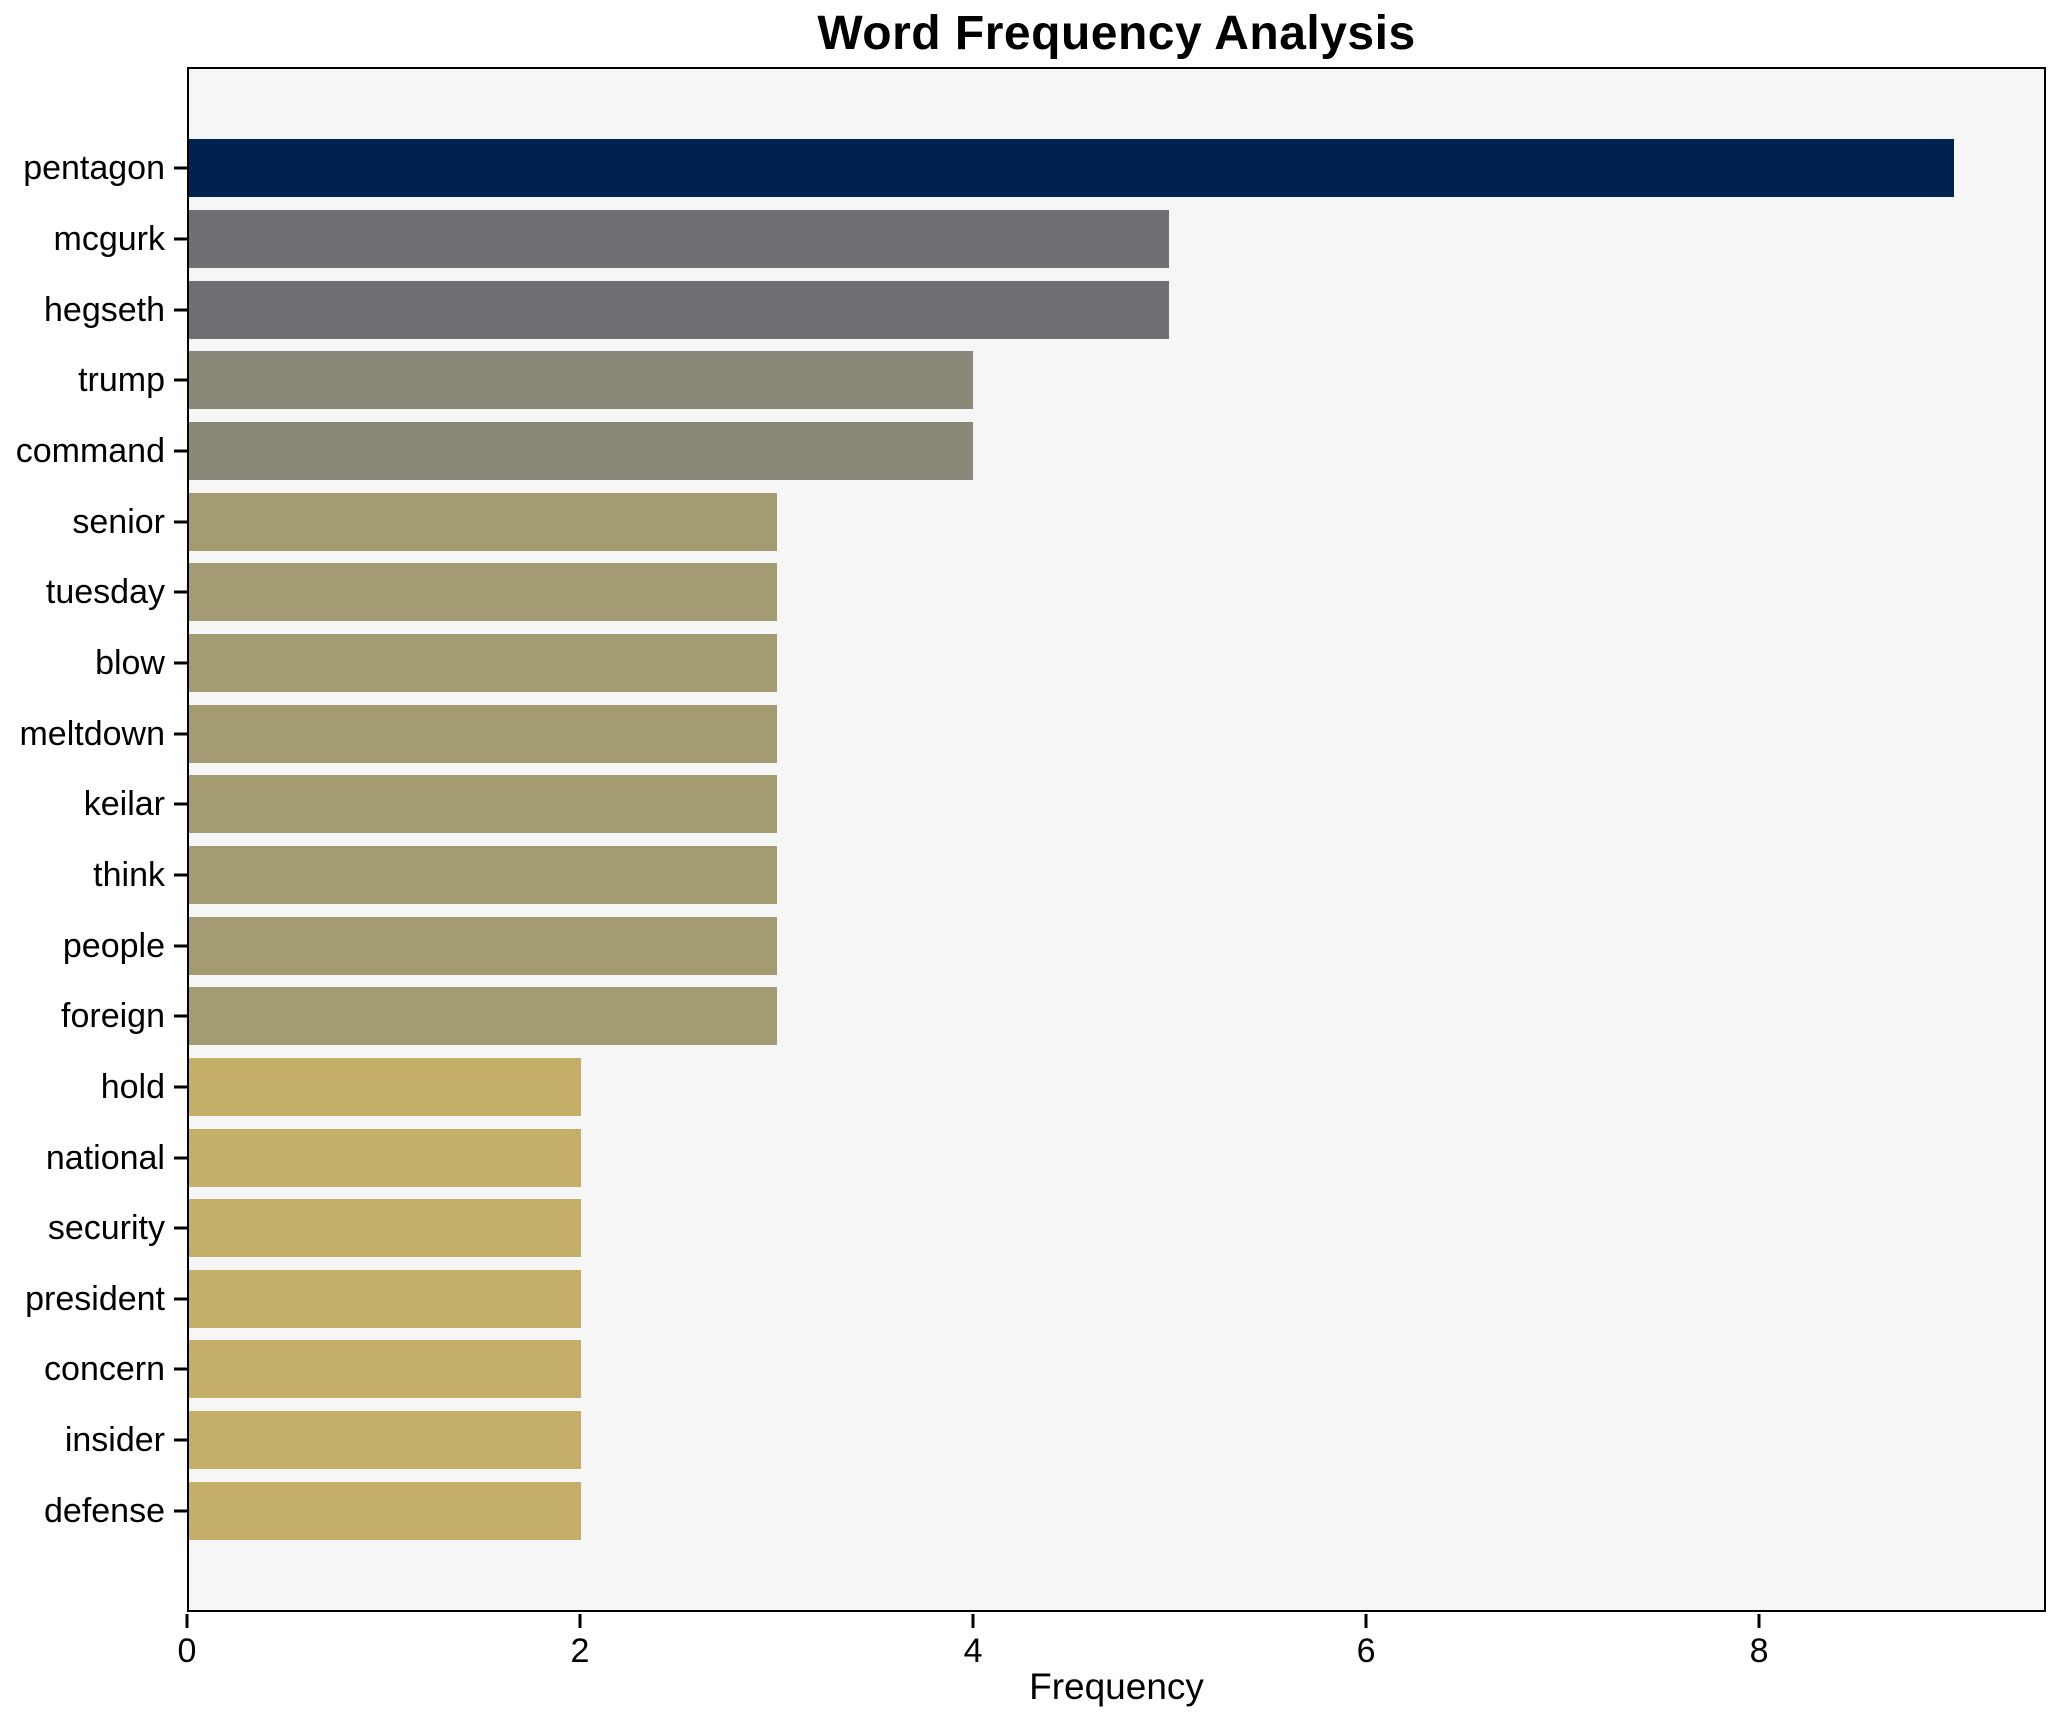 This screenshot has width=2065, height=1722. What do you see at coordinates (483, 804) in the screenshot?
I see `bar-keilar` at bounding box center [483, 804].